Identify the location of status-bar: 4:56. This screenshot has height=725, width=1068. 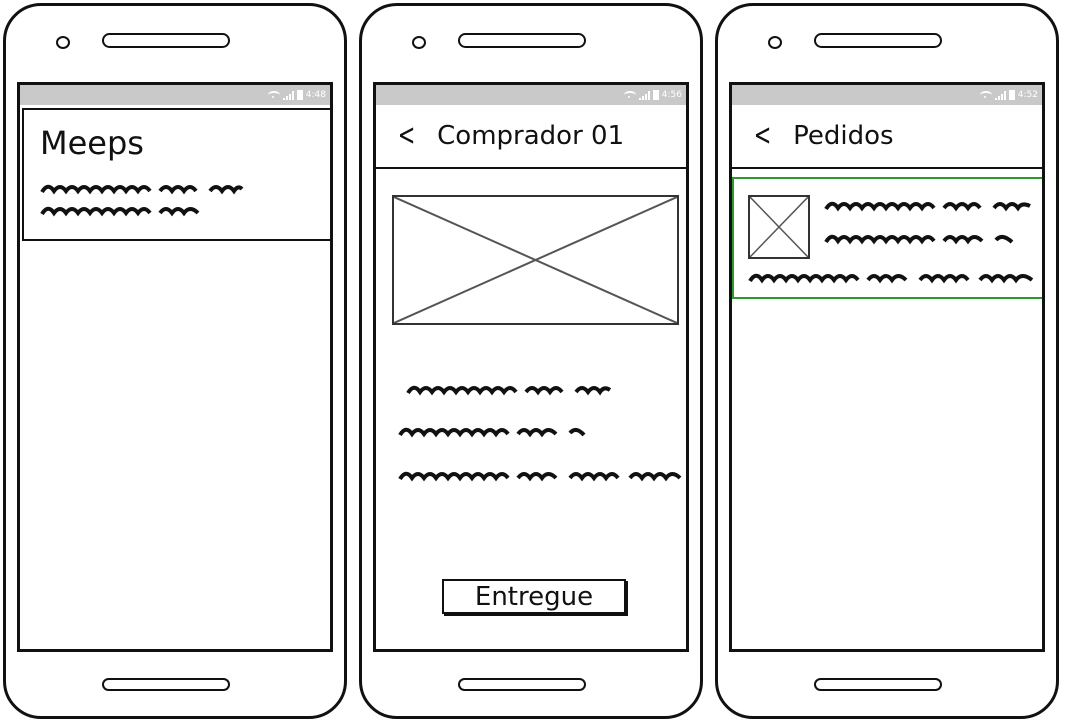
(531, 95).